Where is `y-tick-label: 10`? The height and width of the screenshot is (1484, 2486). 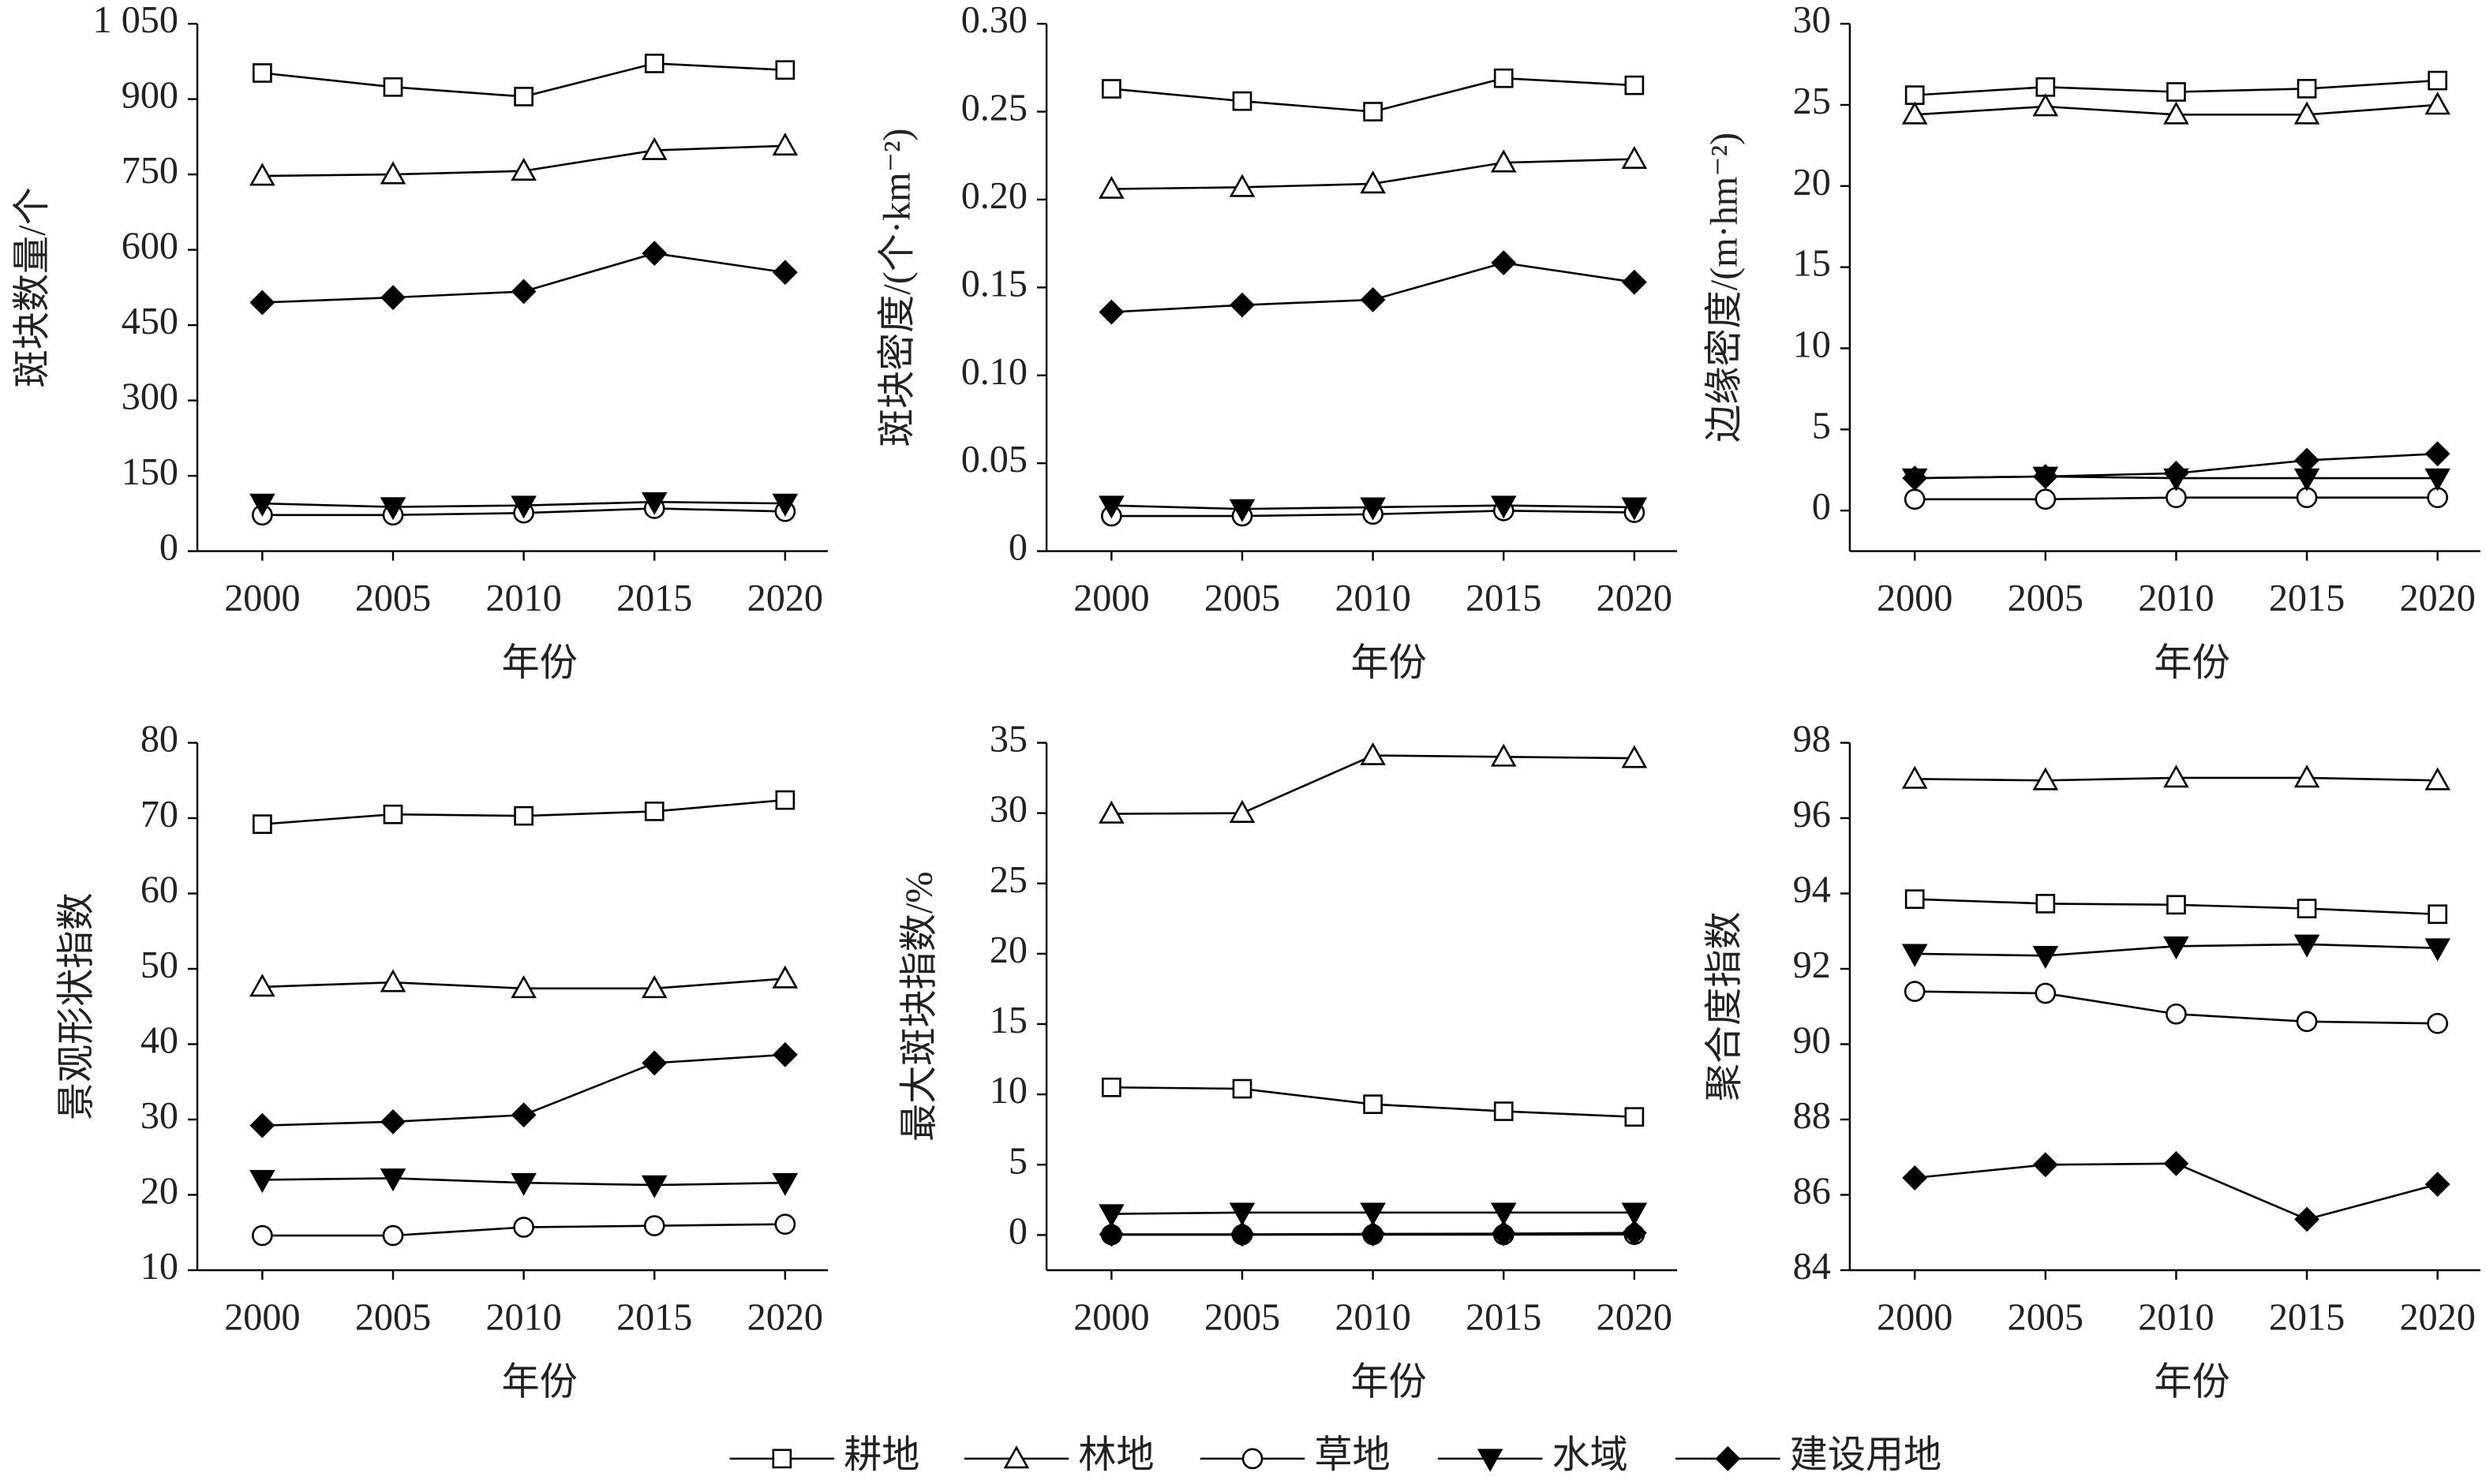 y-tick-label: 10 is located at coordinates (1009, 1091).